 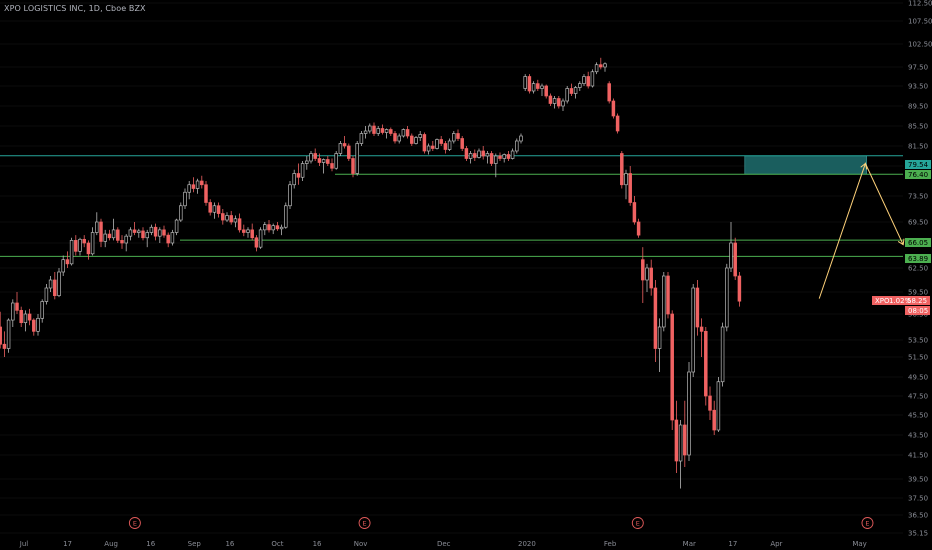 I want to click on price-axis-label: 53.50, so click(x=918, y=341).